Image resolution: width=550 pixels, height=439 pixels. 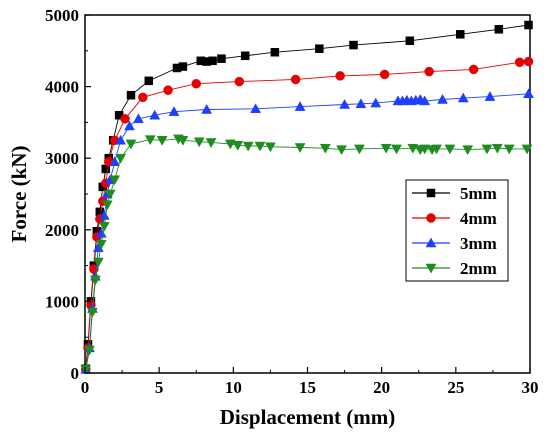 I want to click on legend-label: 3mm, so click(x=478, y=243).